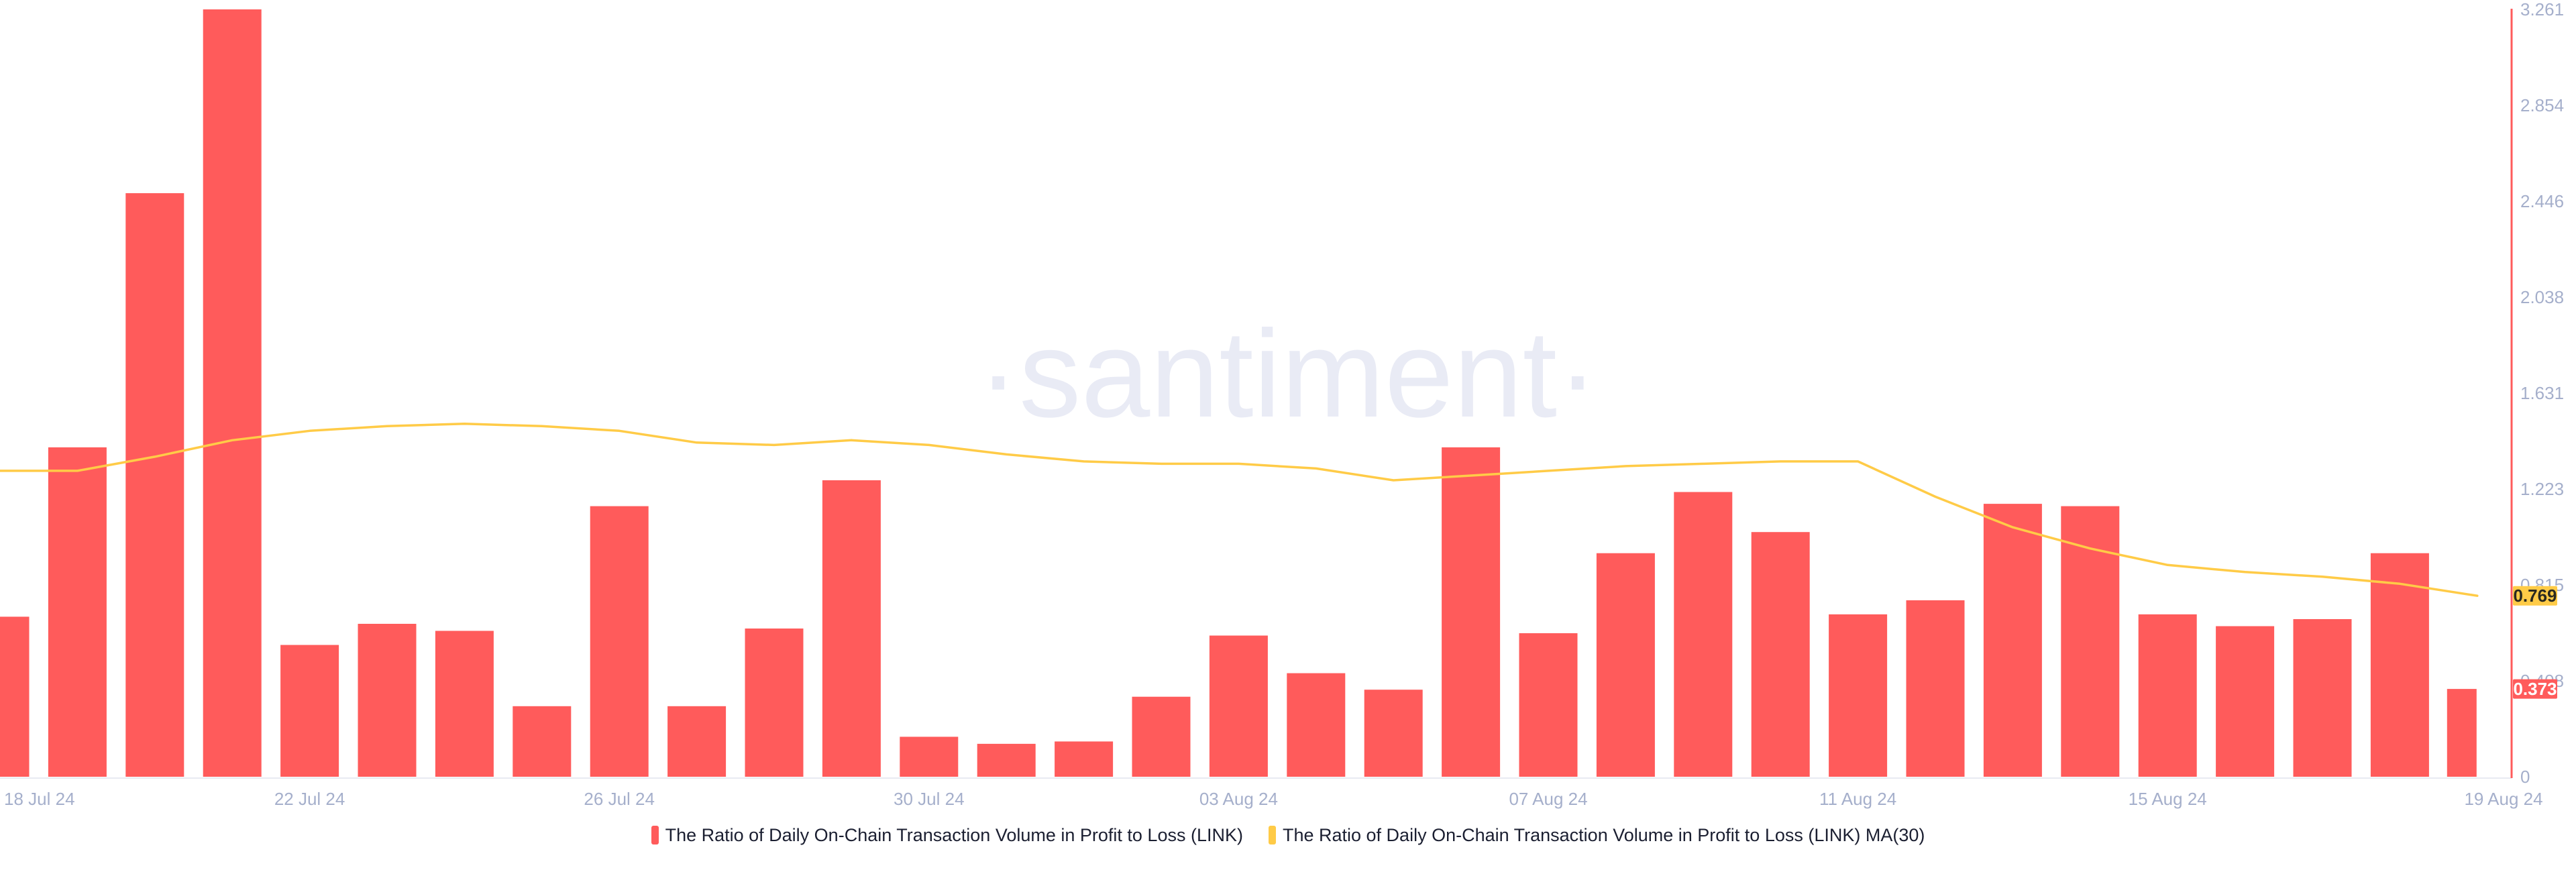  I want to click on x-tick-label: 18 Jul 24, so click(39, 799).